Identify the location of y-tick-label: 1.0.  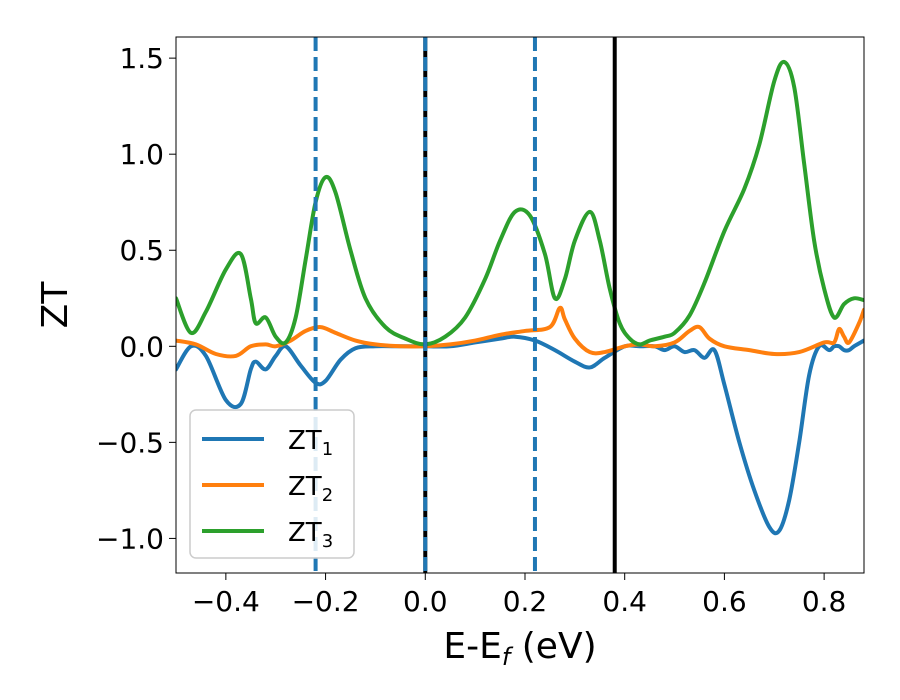
(141, 154).